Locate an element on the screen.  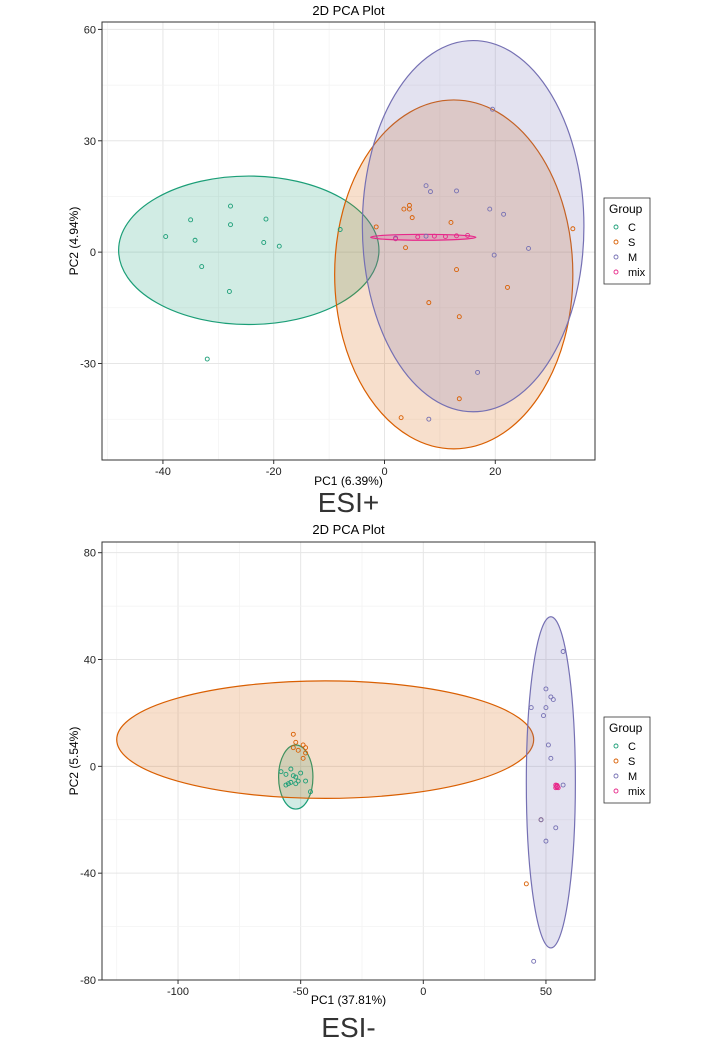
x-tick-label: -50 is located at coordinates (301, 992).